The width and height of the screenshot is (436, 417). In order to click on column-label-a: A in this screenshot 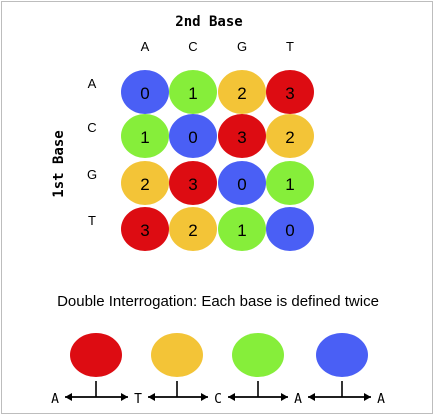, I will do `click(145, 46)`.